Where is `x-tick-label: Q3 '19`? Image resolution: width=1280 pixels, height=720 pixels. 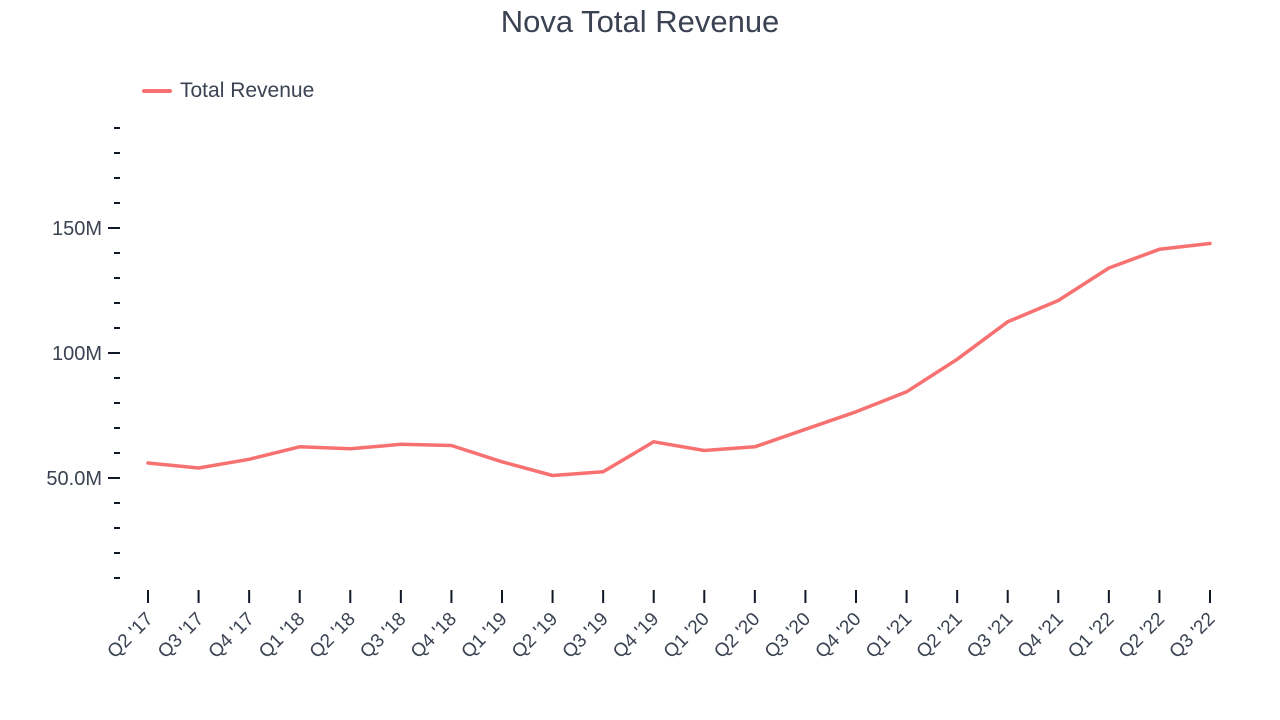 x-tick-label: Q3 '19 is located at coordinates (586, 636).